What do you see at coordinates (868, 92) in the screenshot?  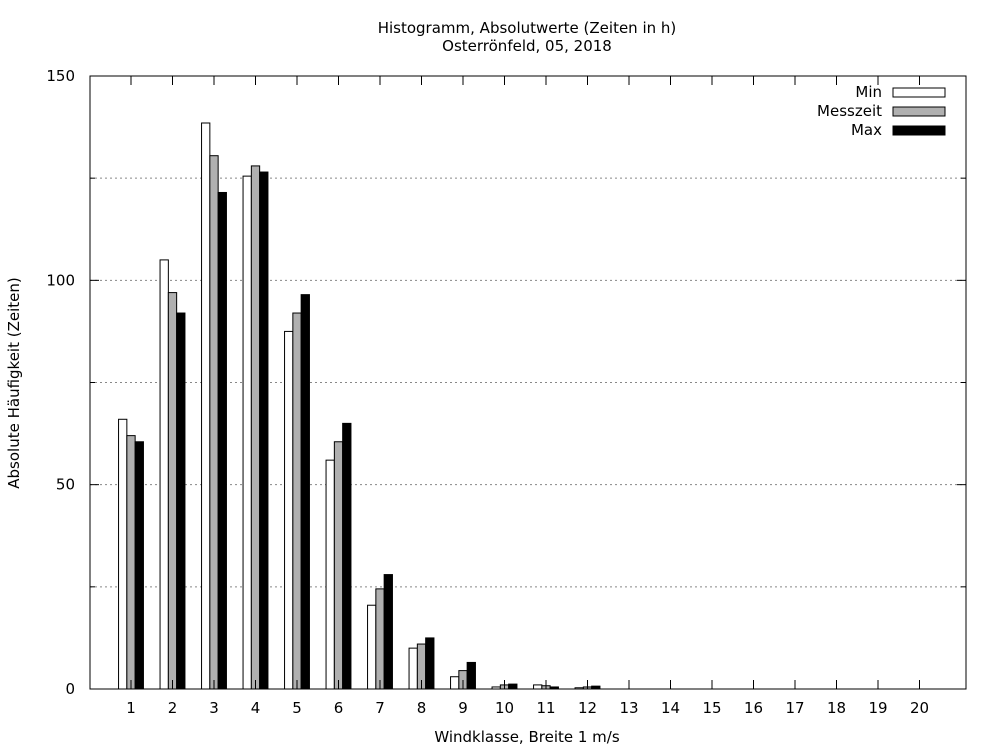 I see `legend-label: Min` at bounding box center [868, 92].